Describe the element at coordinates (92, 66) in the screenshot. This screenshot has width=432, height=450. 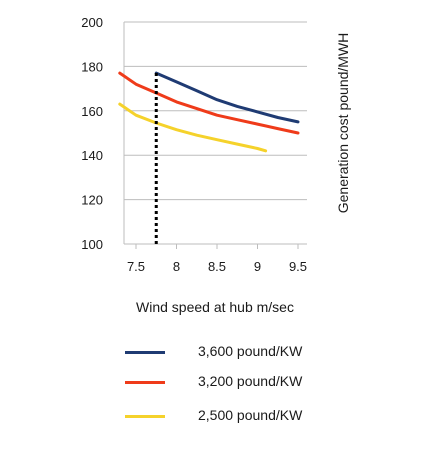
I see `y-tick-label: 180` at that location.